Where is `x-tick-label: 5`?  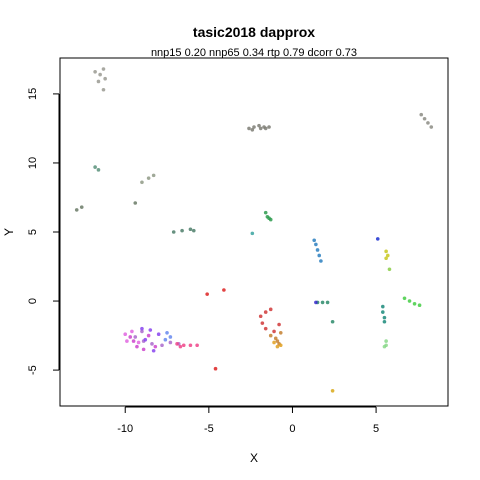
x-tick-label: 5 is located at coordinates (376, 429).